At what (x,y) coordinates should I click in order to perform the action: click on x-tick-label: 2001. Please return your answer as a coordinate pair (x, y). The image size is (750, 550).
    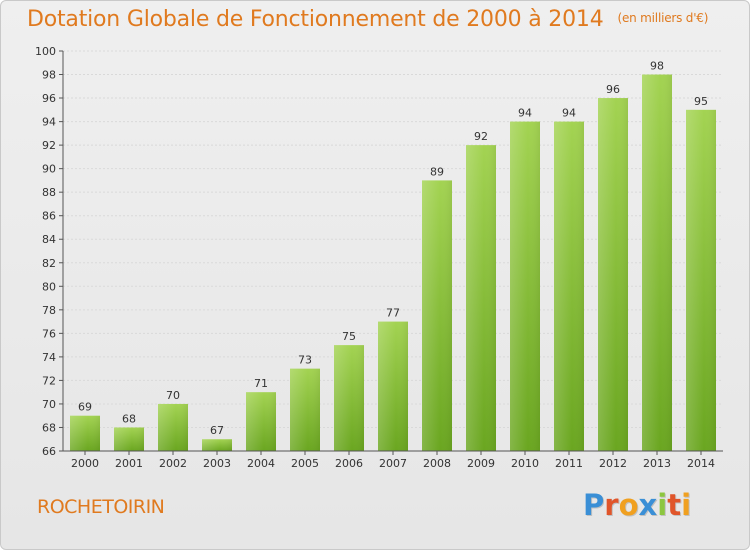
    Looking at the image, I should click on (129, 463).